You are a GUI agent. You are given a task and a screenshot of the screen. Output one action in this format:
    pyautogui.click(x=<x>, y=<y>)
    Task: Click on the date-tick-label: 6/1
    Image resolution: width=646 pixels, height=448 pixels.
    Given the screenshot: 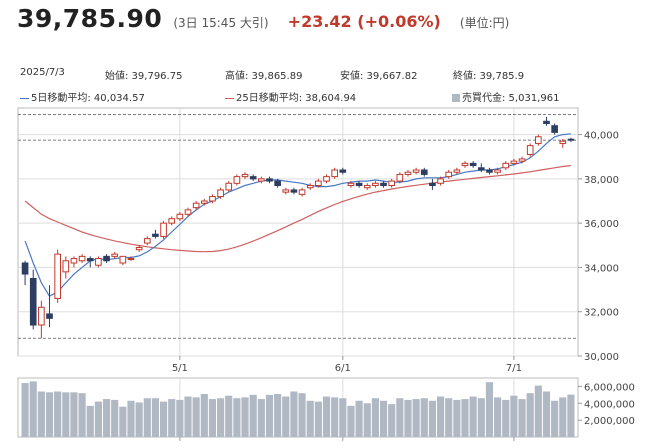 What is the action you would take?
    pyautogui.click(x=343, y=368)
    